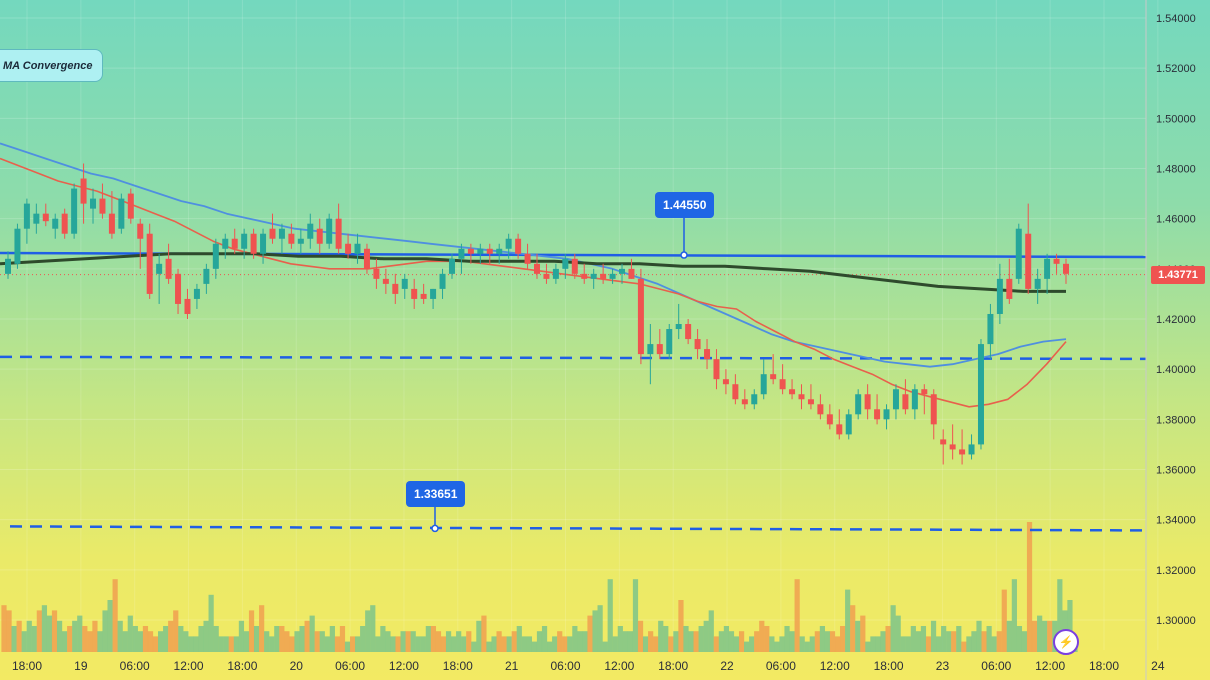 This screenshot has width=1210, height=680. What do you see at coordinates (685, 205) in the screenshot?
I see `upper-level-price-label: 1.44550` at bounding box center [685, 205].